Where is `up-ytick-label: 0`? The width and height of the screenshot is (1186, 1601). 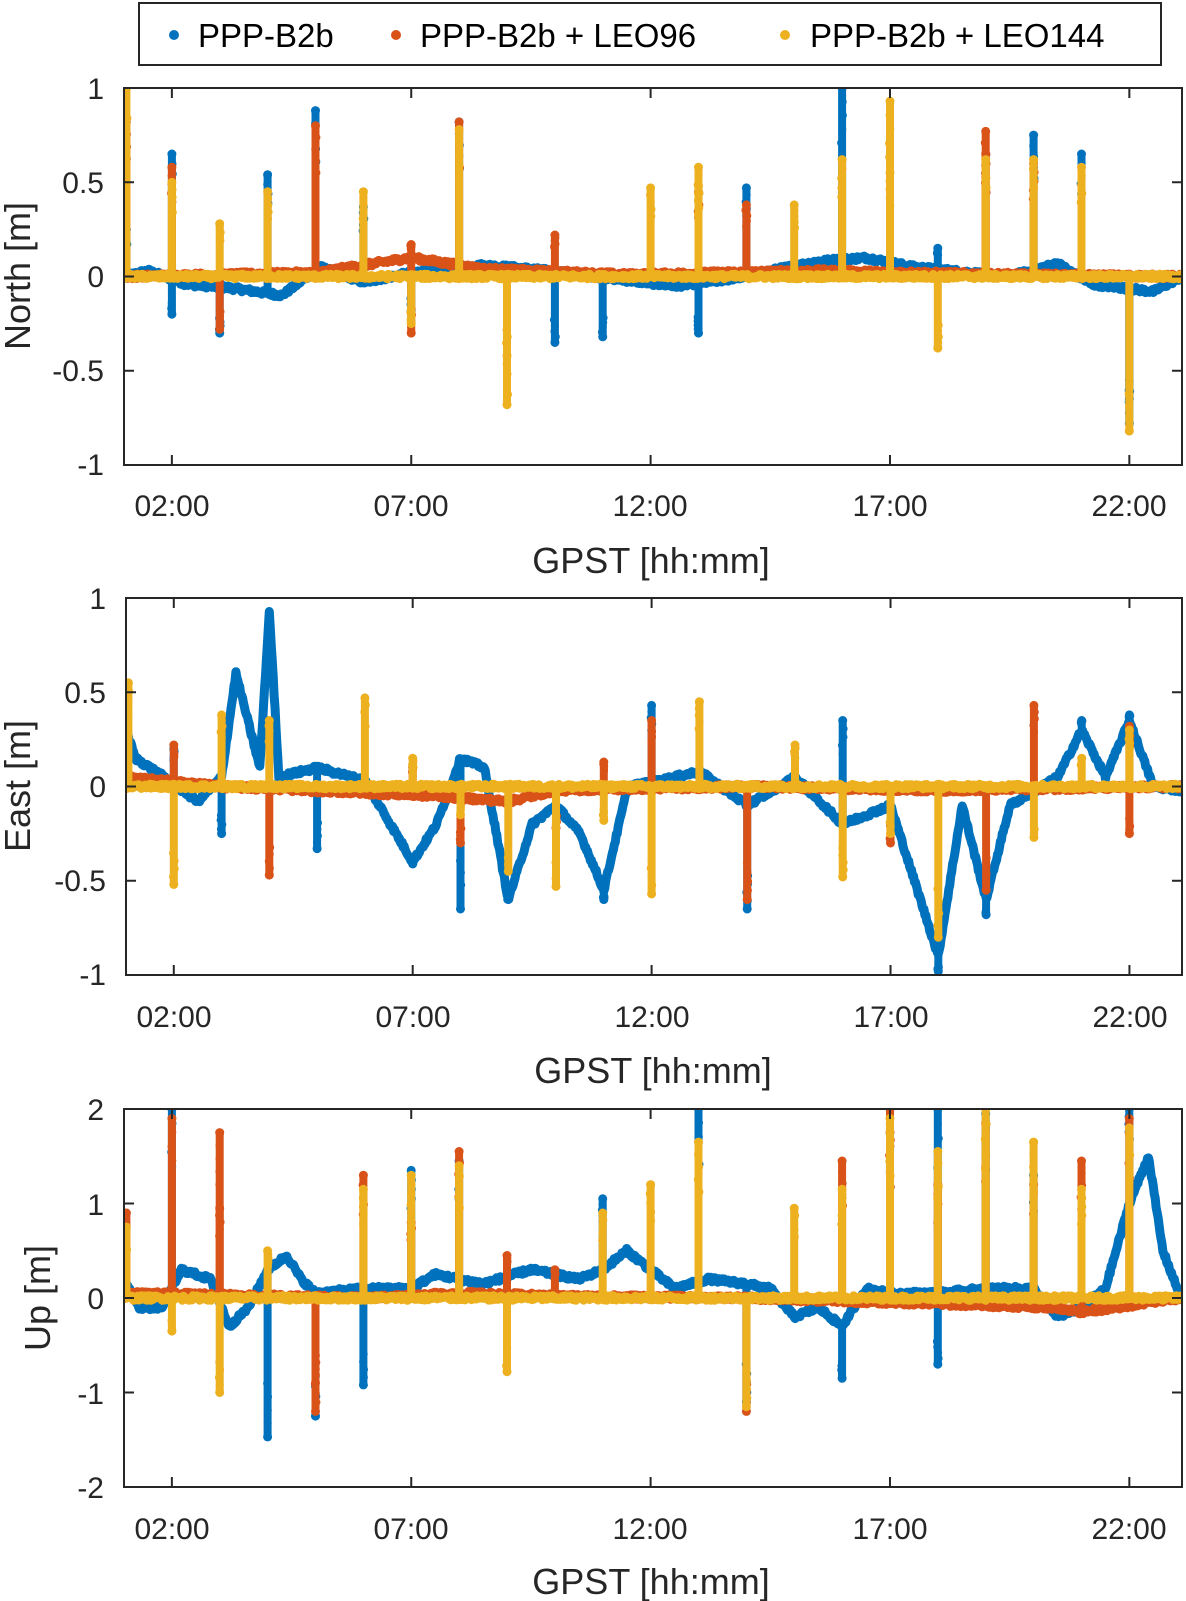
up-ytick-label: 0 is located at coordinates (95, 1299).